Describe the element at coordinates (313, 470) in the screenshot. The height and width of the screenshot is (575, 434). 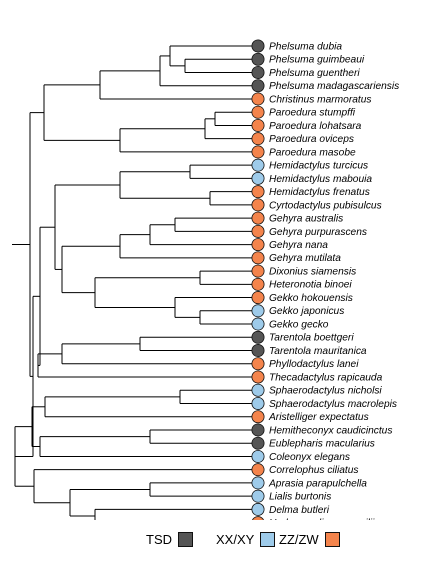
I see `taxon-label: Correlophus ciliatus` at that location.